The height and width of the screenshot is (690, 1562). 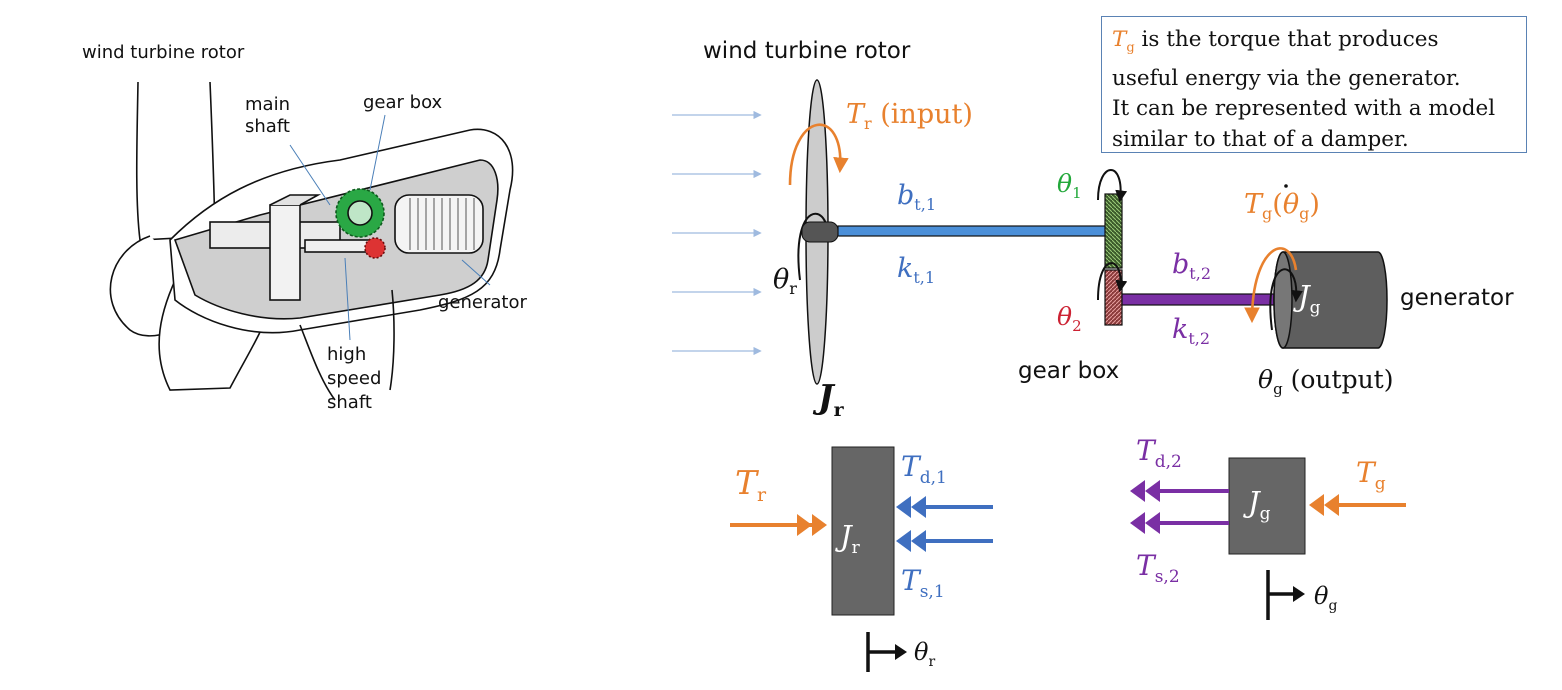 What do you see at coordinates (1202, 299) in the screenshot?
I see `high-speed-shaft-model` at bounding box center [1202, 299].